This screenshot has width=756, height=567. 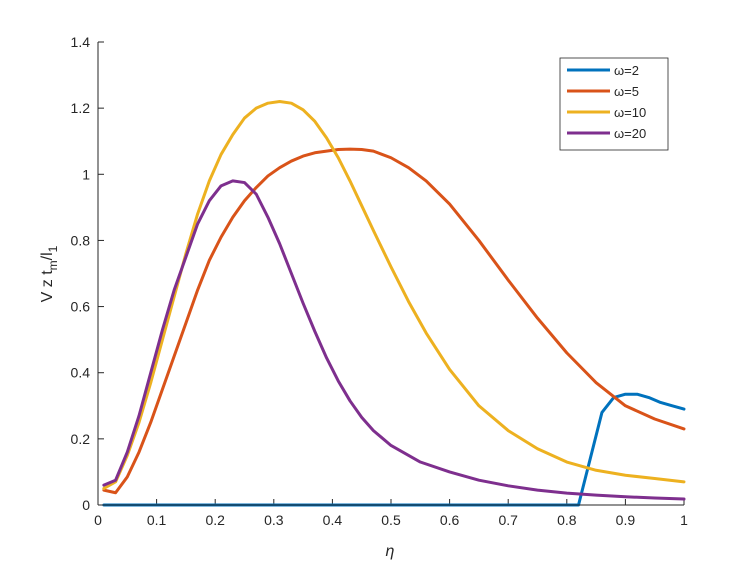 I want to click on legend-label-2: ω=5, so click(x=626, y=91).